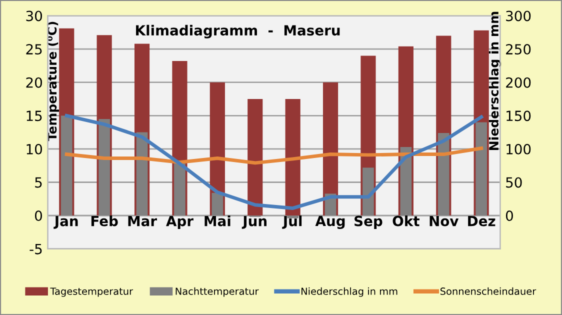  Describe the element at coordinates (518, 49) in the screenshot. I see `y2-tick-label: 250` at that location.